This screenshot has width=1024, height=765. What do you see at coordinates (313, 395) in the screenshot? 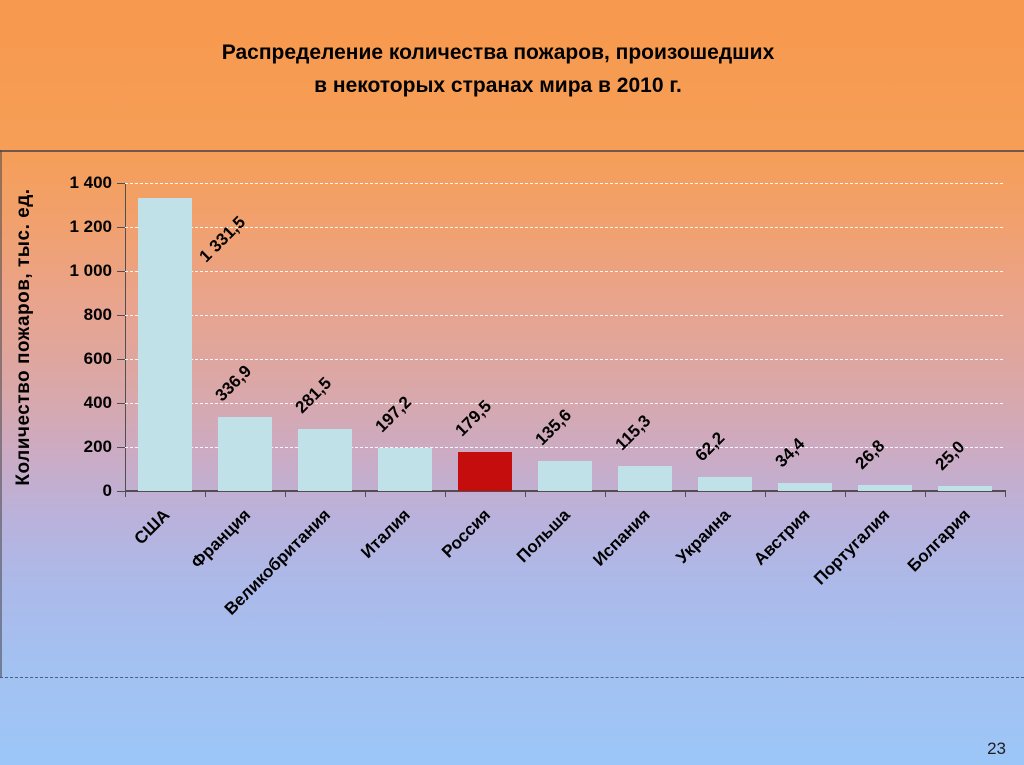
I see `bar-value-label: 281,5` at bounding box center [313, 395].